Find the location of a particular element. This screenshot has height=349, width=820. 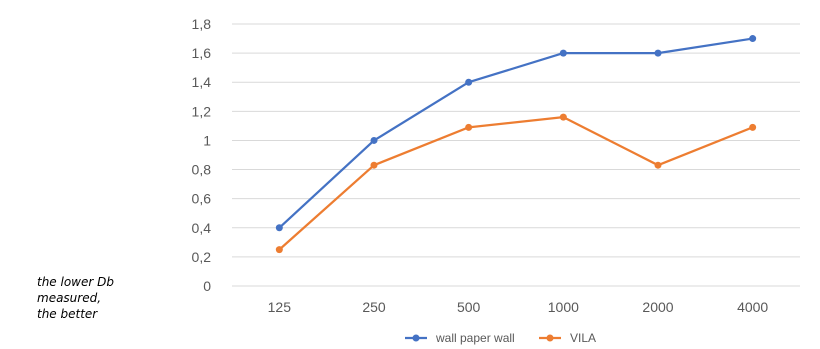

legend: wall paper wall VILA is located at coordinates (500, 338).